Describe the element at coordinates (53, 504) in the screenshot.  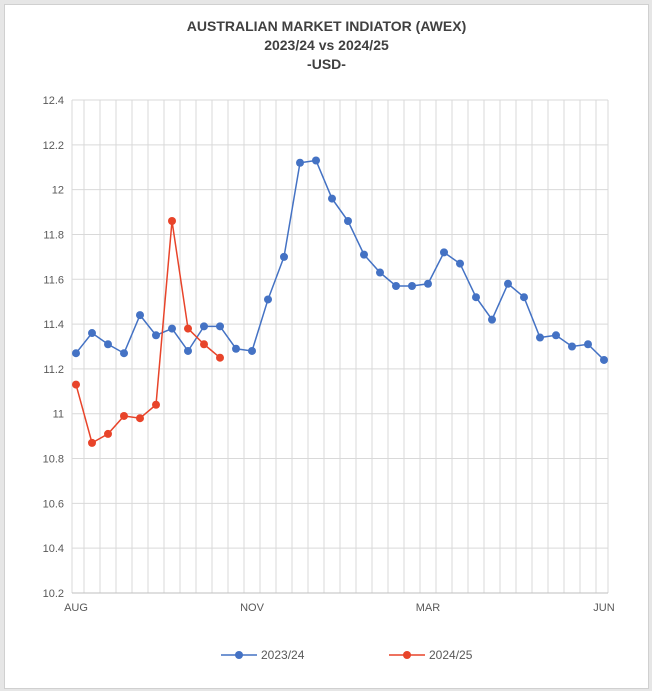
I see `y-tick-label: 10.6` at that location.